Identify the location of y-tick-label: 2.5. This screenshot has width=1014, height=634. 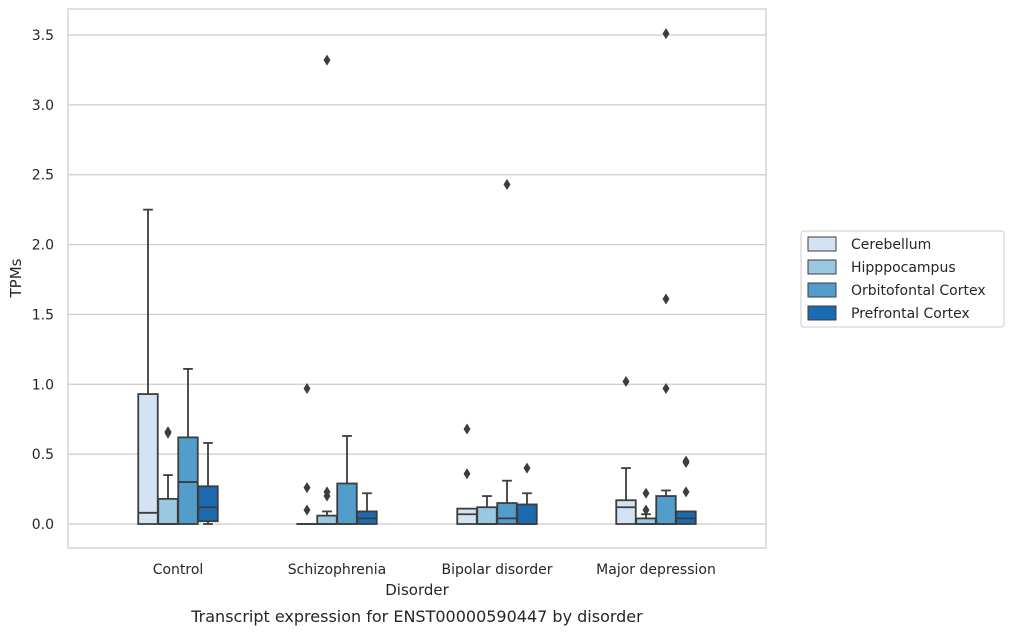
(43, 176).